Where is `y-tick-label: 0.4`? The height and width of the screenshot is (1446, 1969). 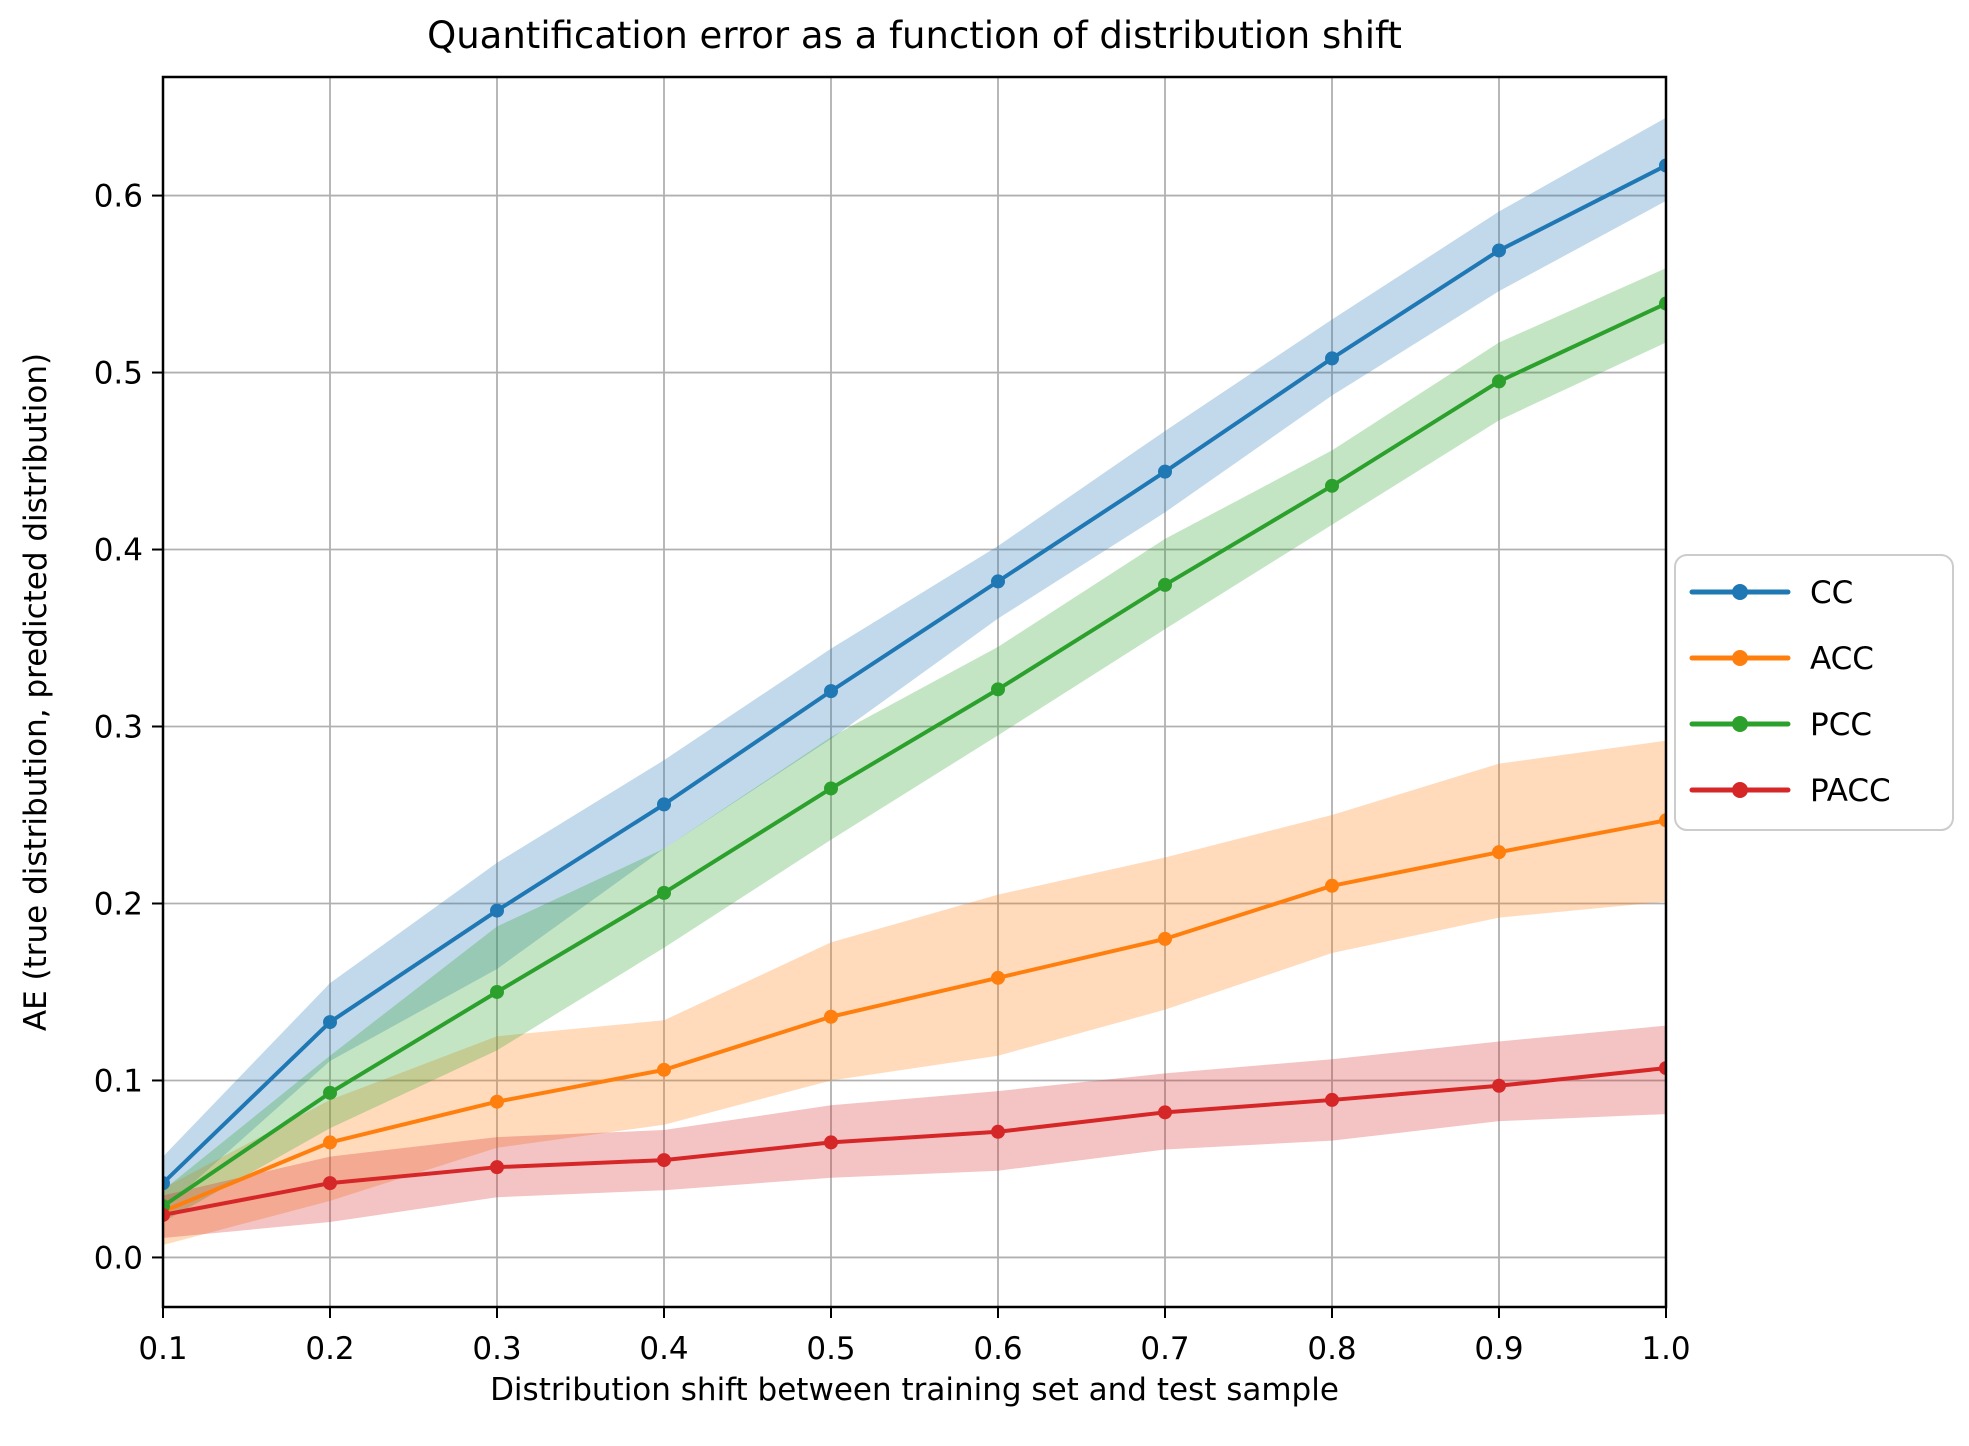
y-tick-label: 0.4 is located at coordinates (118, 551).